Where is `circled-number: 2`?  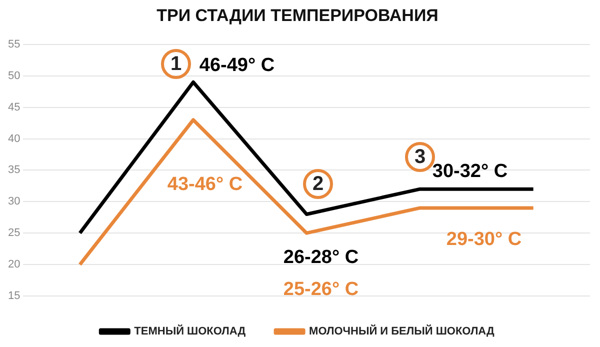 circled-number: 2 is located at coordinates (318, 184).